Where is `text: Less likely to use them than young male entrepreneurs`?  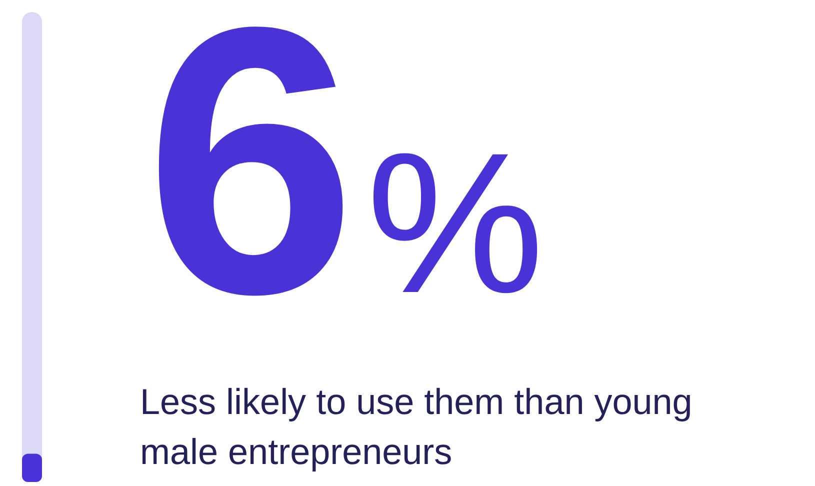 text: Less likely to use them than young male entrepreneurs is located at coordinates (416, 426).